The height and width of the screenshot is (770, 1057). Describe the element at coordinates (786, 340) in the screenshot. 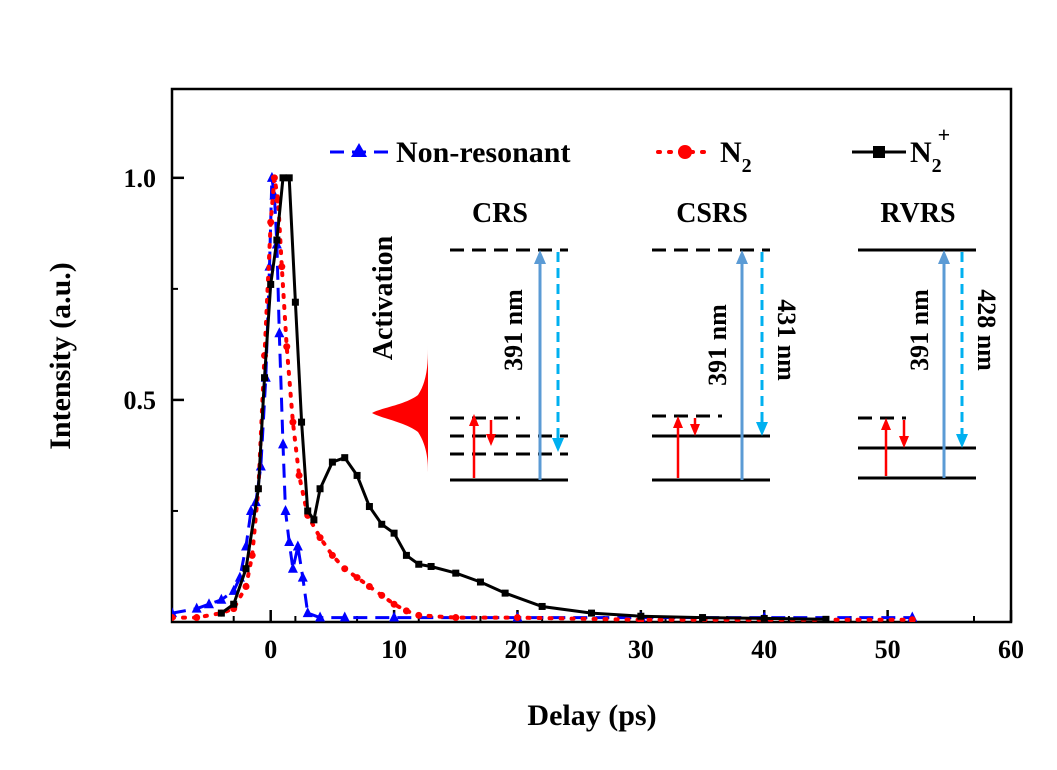

I see `csrs-signal-label: 431 nm` at that location.